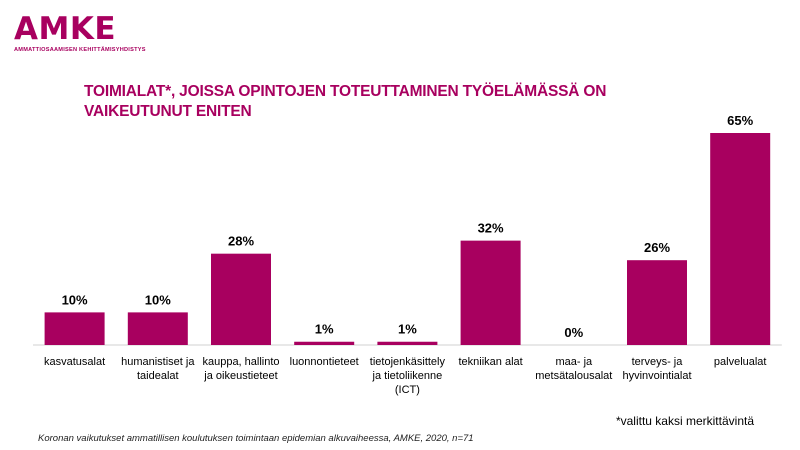 This screenshot has width=800, height=450. What do you see at coordinates (657, 247) in the screenshot?
I see `bar-value-label: 26%` at bounding box center [657, 247].